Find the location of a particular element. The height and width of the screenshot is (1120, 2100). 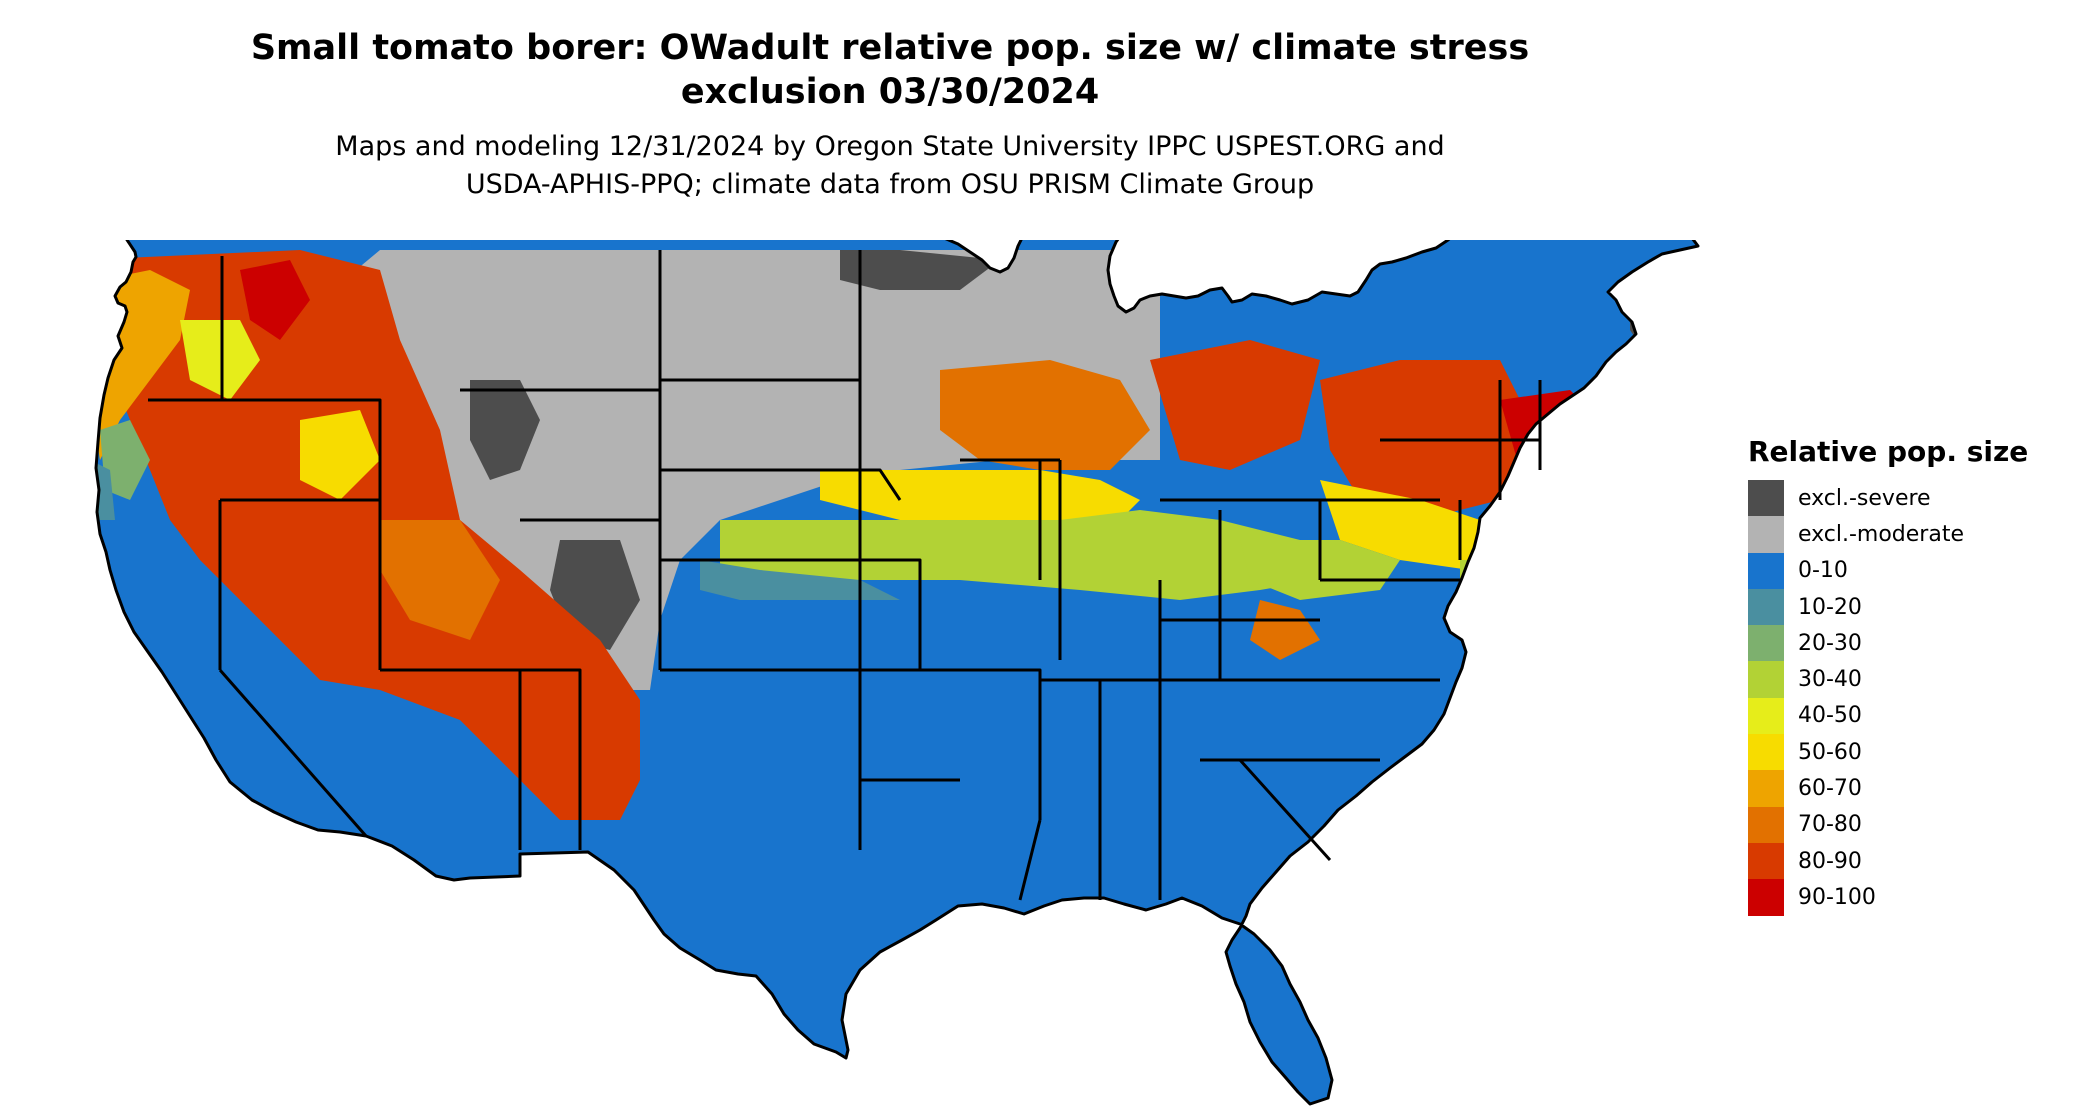

legend-label: 80-90 is located at coordinates (1830, 861).